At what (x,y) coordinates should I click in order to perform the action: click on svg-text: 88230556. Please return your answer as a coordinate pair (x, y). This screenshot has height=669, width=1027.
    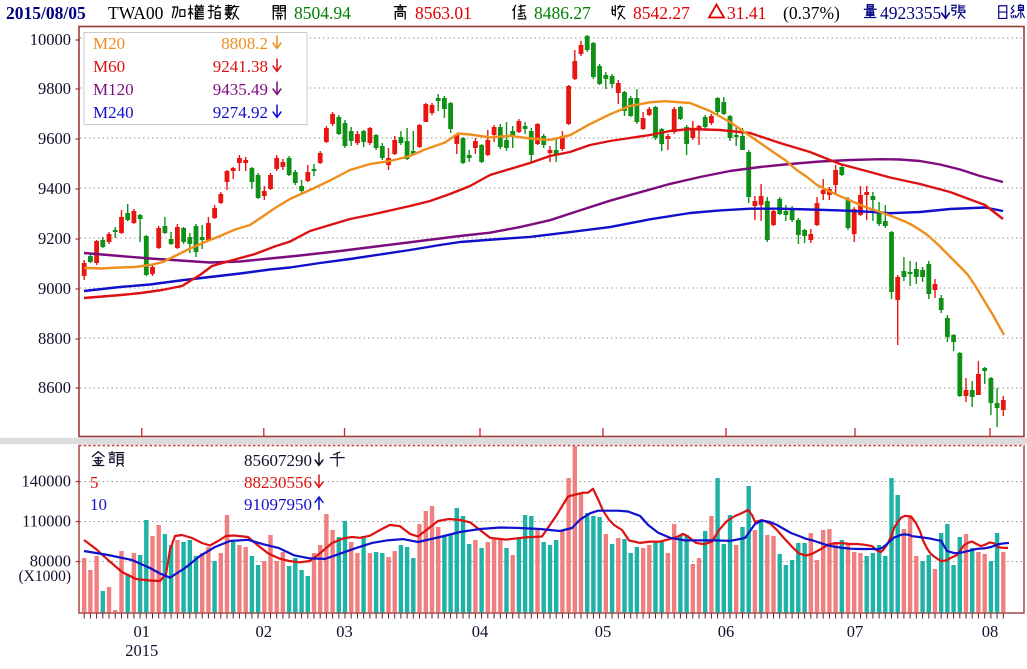
    Looking at the image, I should click on (278, 482).